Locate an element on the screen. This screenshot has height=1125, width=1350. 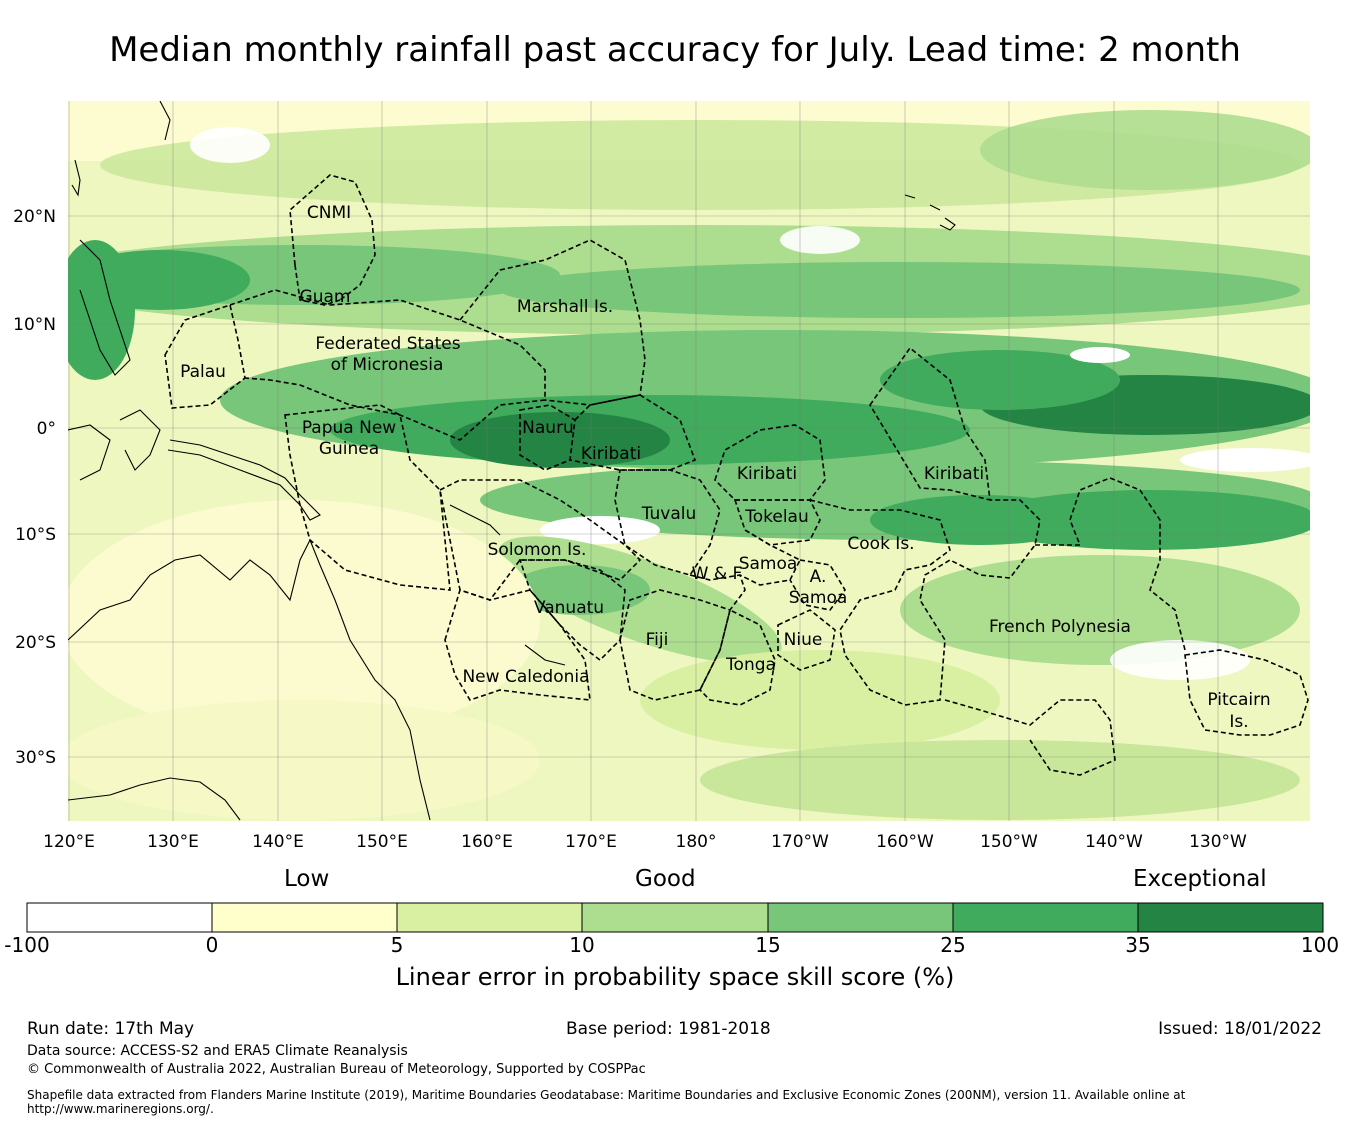
region-label: Solomon Is. is located at coordinates (537, 550).